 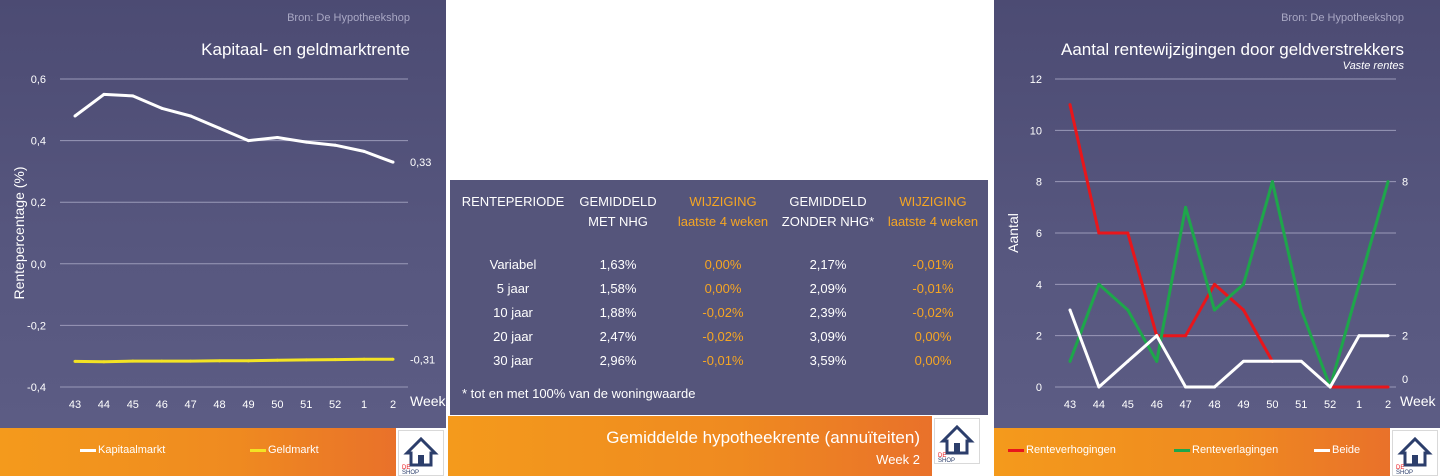 I want to click on chart-subtitle: Vaste rentes, so click(x=1373, y=66).